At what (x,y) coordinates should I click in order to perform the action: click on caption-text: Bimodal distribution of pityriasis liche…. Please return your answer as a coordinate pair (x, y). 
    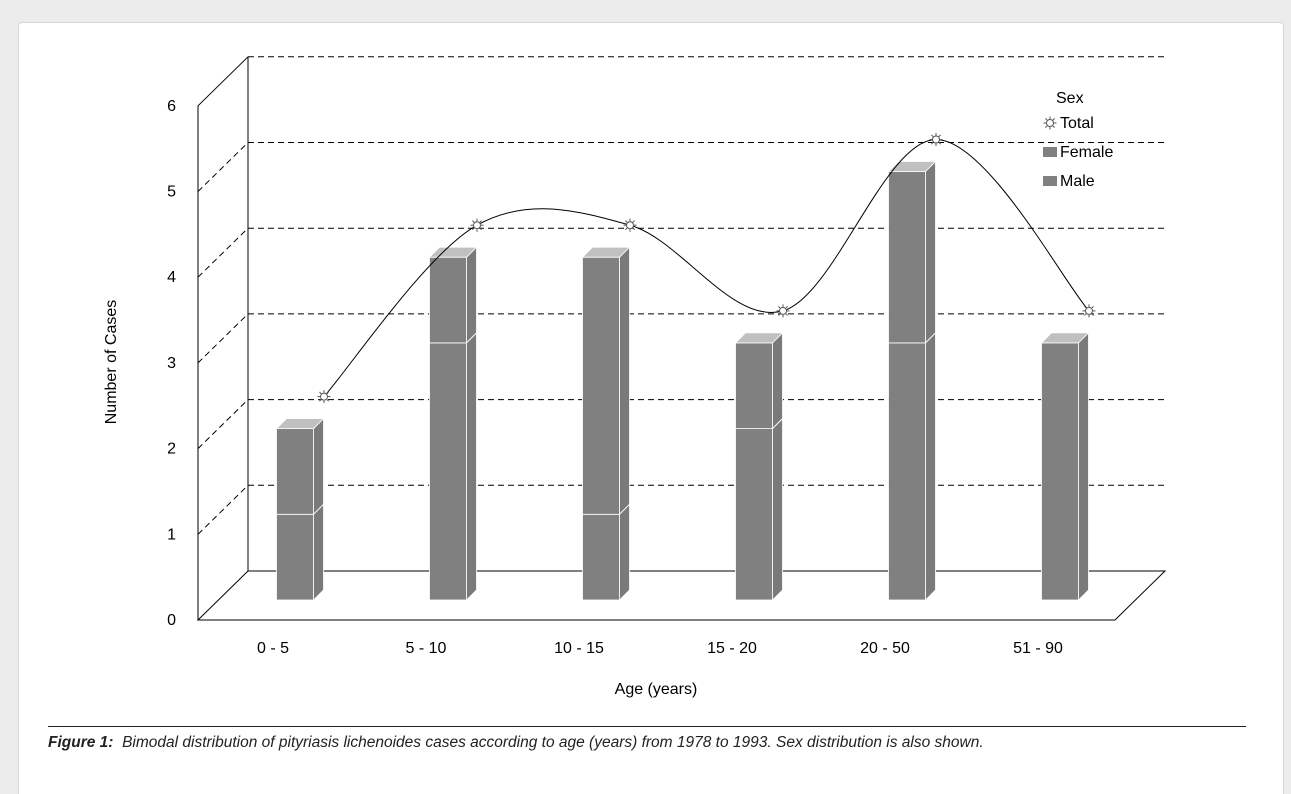
    Looking at the image, I should click on (553, 742).